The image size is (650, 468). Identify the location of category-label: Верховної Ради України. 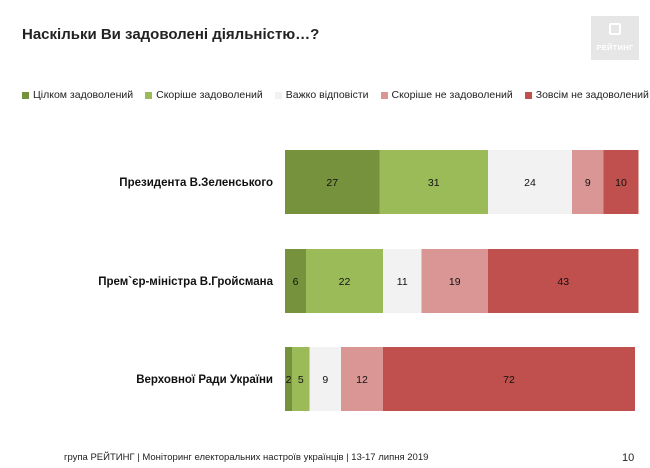
(204, 380).